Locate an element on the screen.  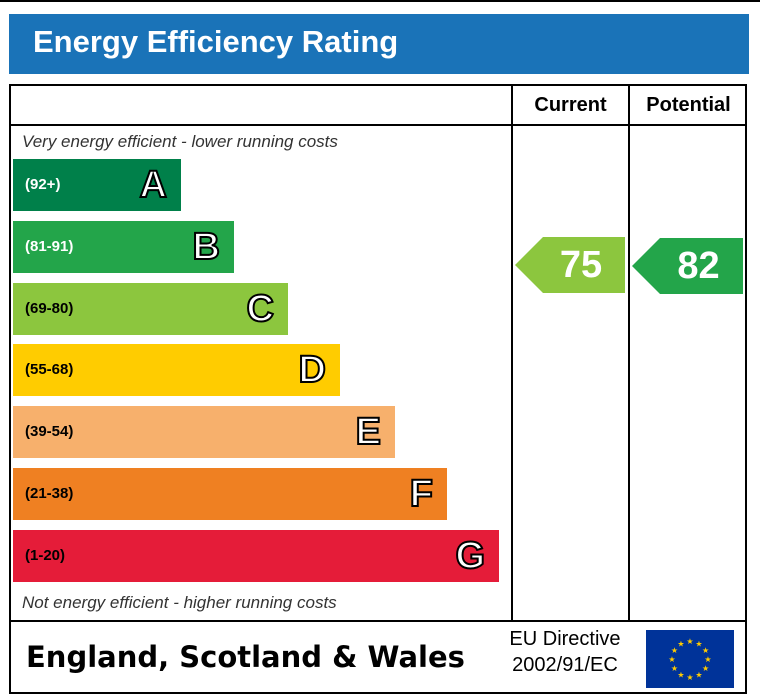
top-rule is located at coordinates (380, 1).